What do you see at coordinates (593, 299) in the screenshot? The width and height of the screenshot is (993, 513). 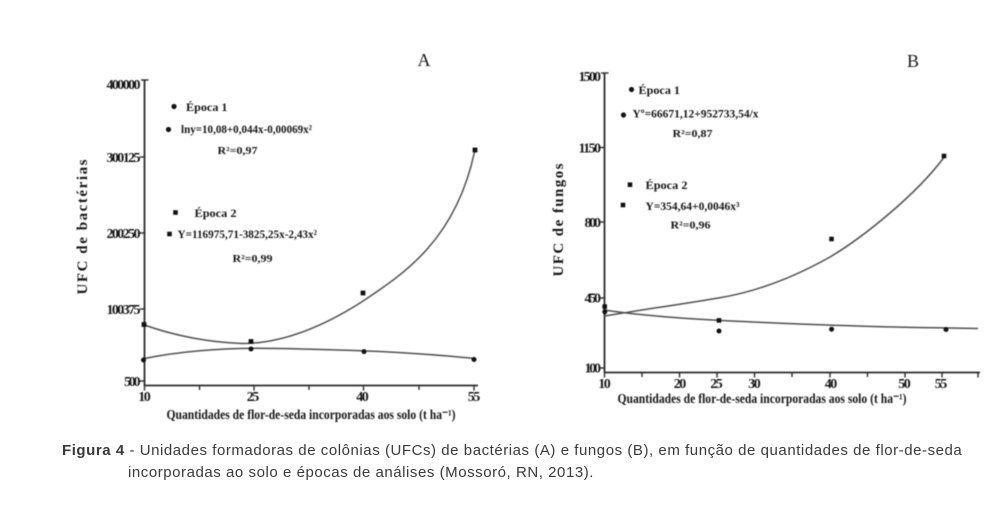 I see `svg-text: 450` at bounding box center [593, 299].